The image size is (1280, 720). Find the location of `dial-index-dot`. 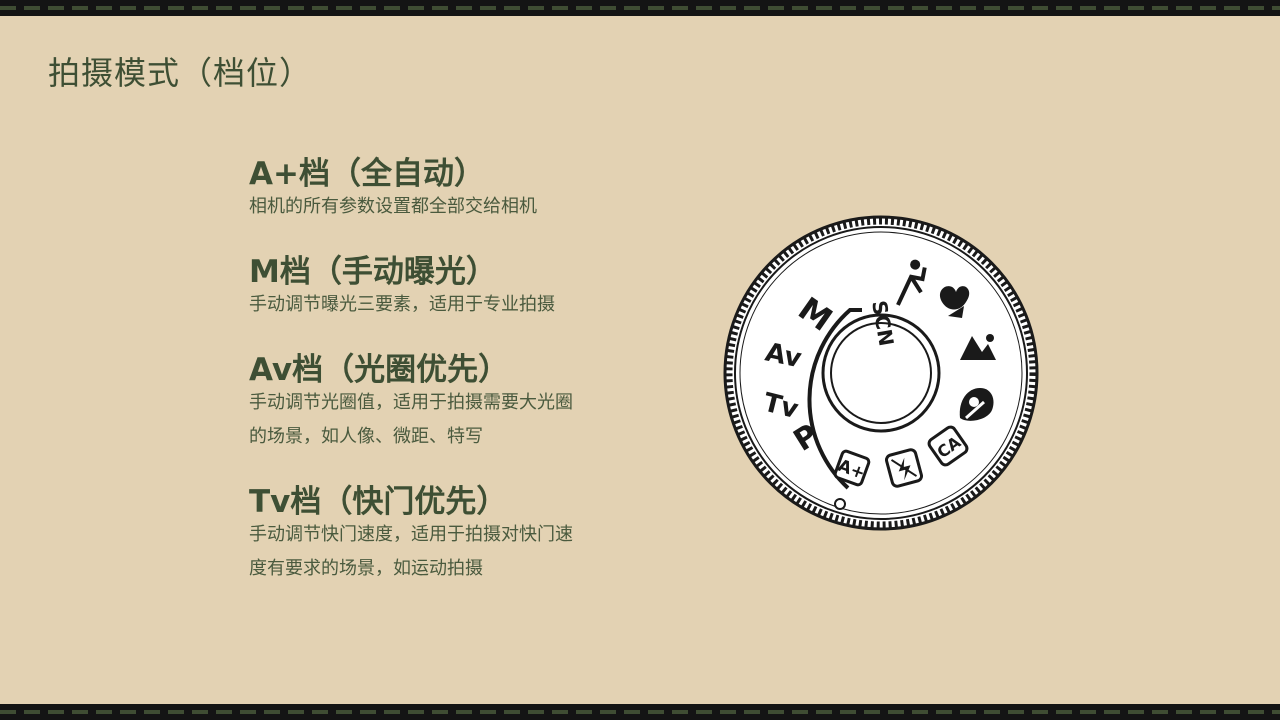

dial-index-dot is located at coordinates (840, 504).